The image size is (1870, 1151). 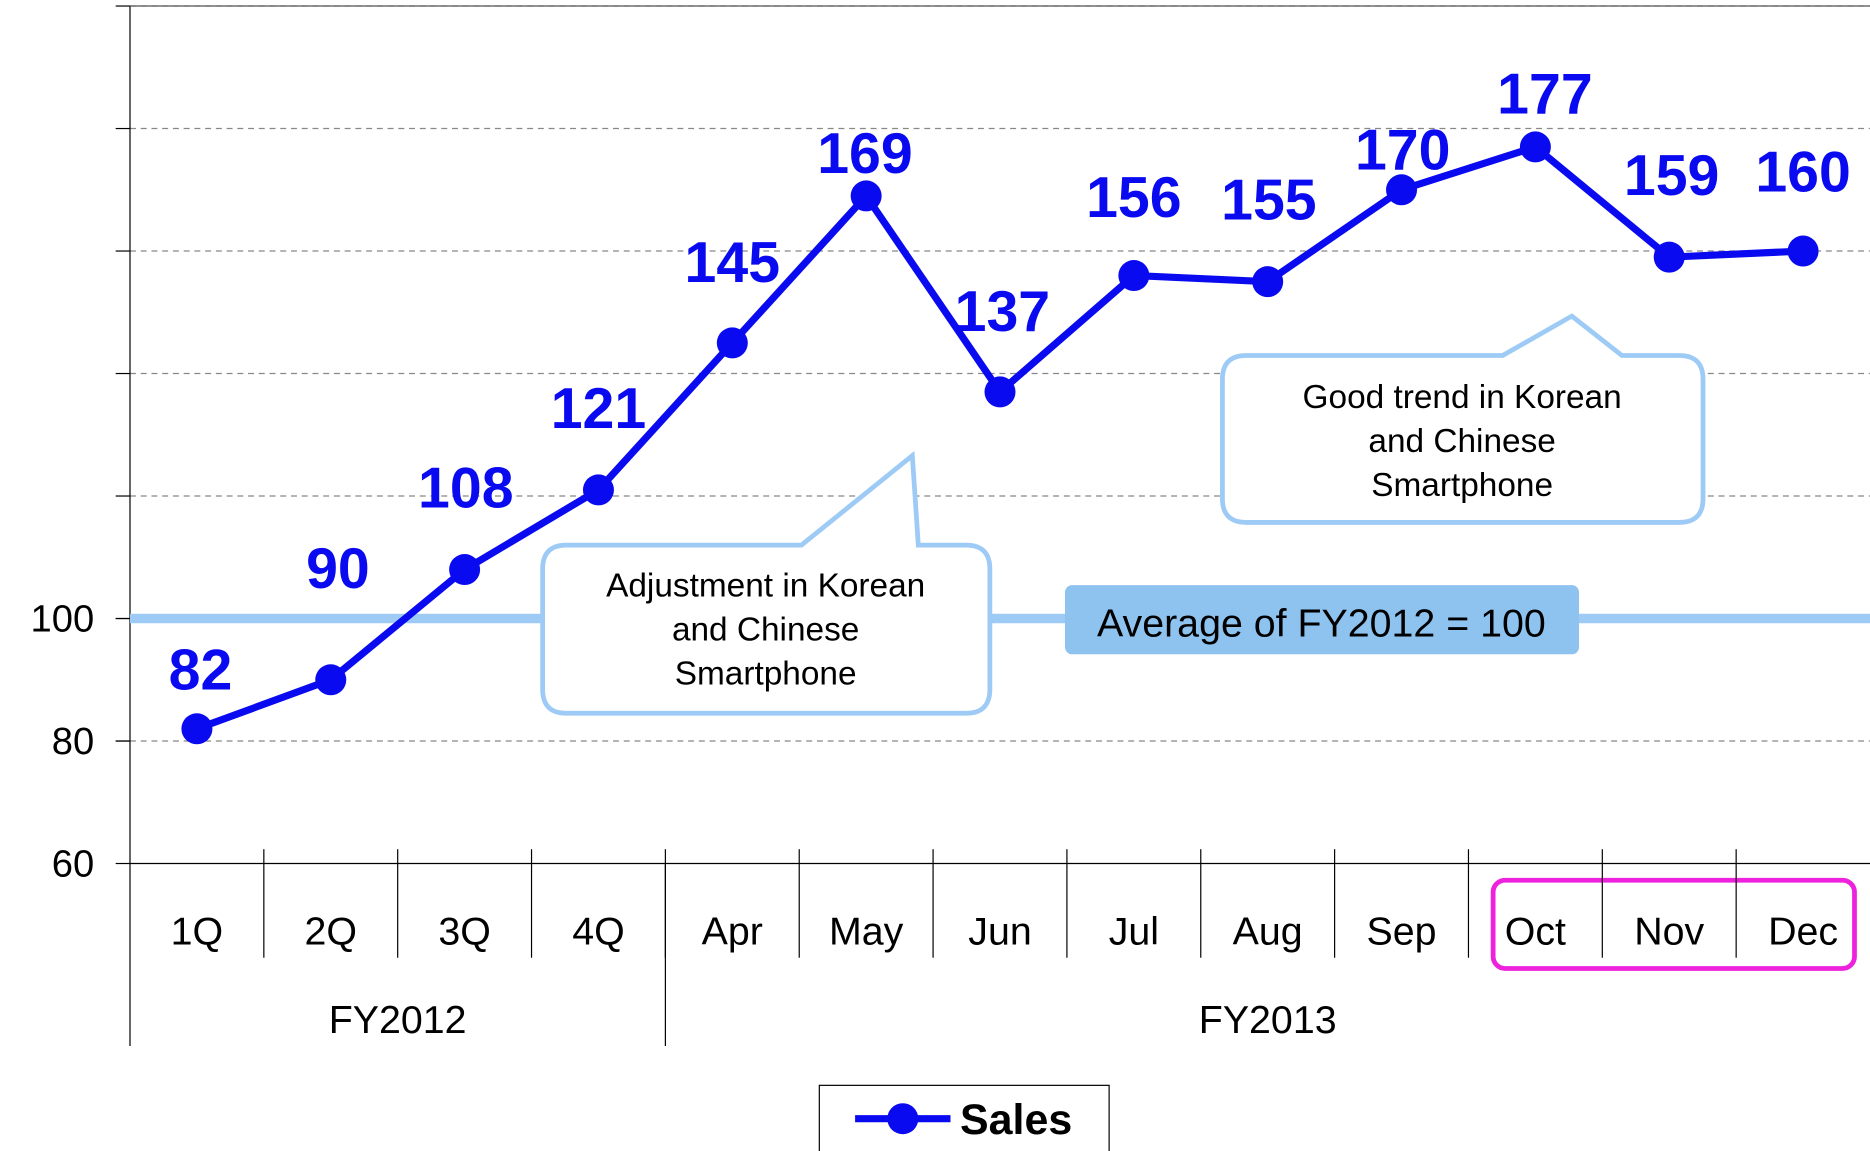 What do you see at coordinates (1402, 932) in the screenshot?
I see `x-tick-label: Sep` at bounding box center [1402, 932].